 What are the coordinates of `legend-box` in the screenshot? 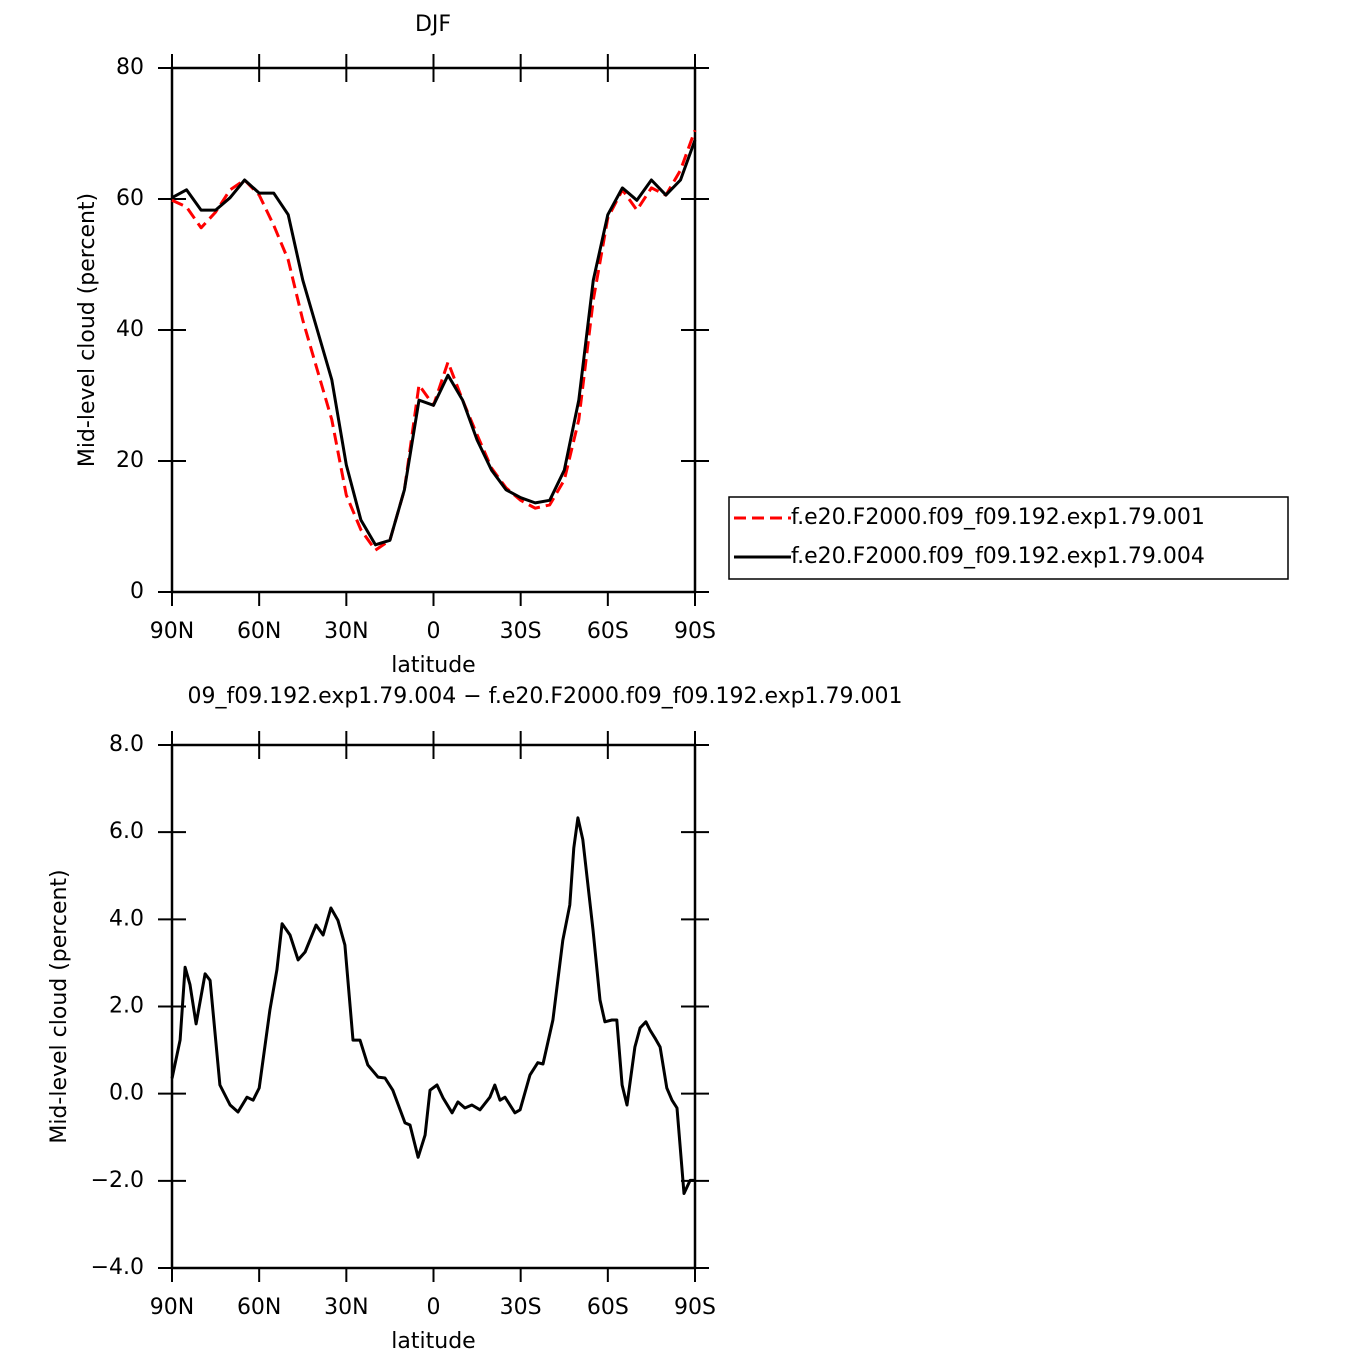 It's located at (1008, 538).